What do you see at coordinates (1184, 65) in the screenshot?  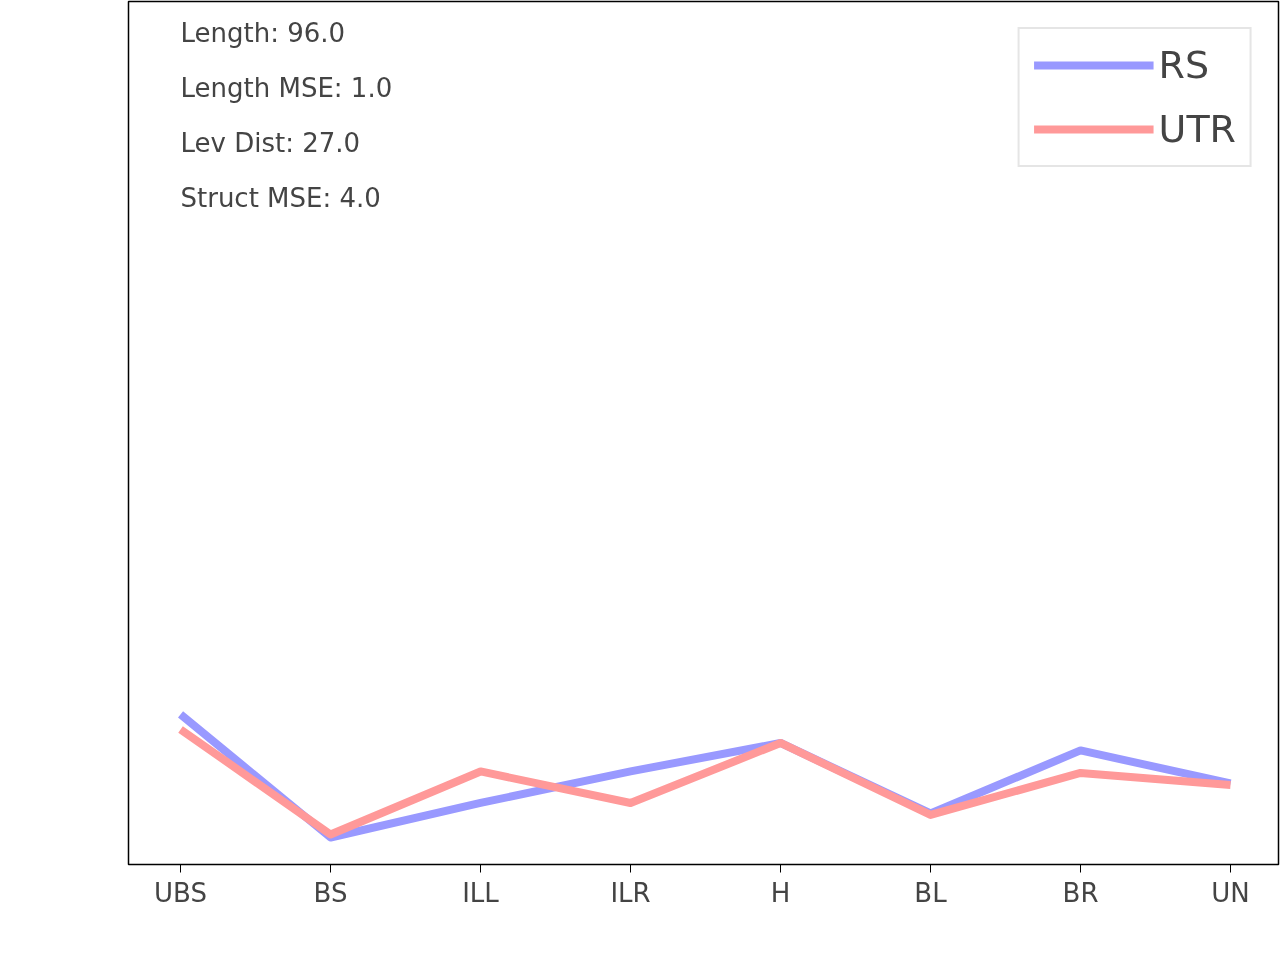 I see `legend-label: RS` at bounding box center [1184, 65].